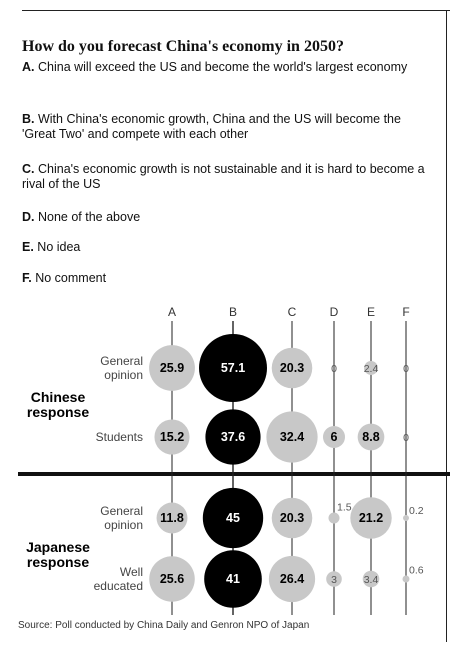 This screenshot has width=450, height=650. Describe the element at coordinates (227, 278) in the screenshot. I see `option-f: F. No comment` at that location.